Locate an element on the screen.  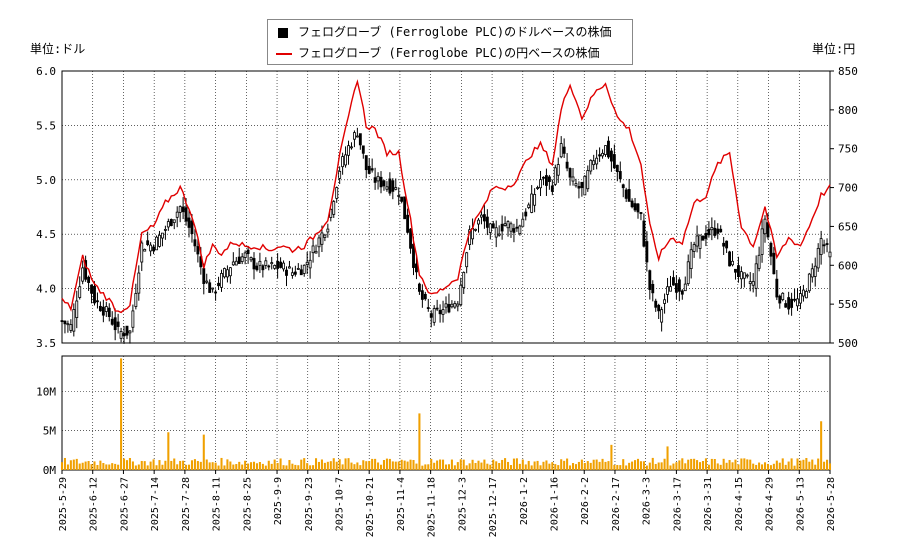
left-y-tick-label: 5.5 is located at coordinates (46, 125).